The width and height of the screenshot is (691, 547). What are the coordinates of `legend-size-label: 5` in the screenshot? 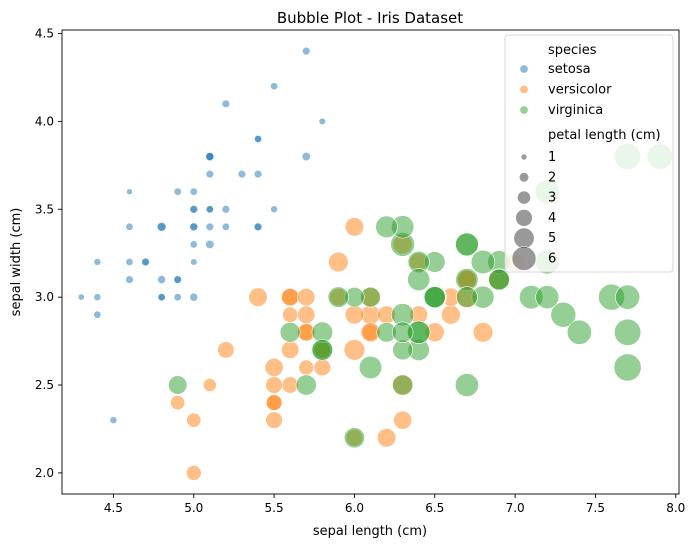 It's located at (552, 238).